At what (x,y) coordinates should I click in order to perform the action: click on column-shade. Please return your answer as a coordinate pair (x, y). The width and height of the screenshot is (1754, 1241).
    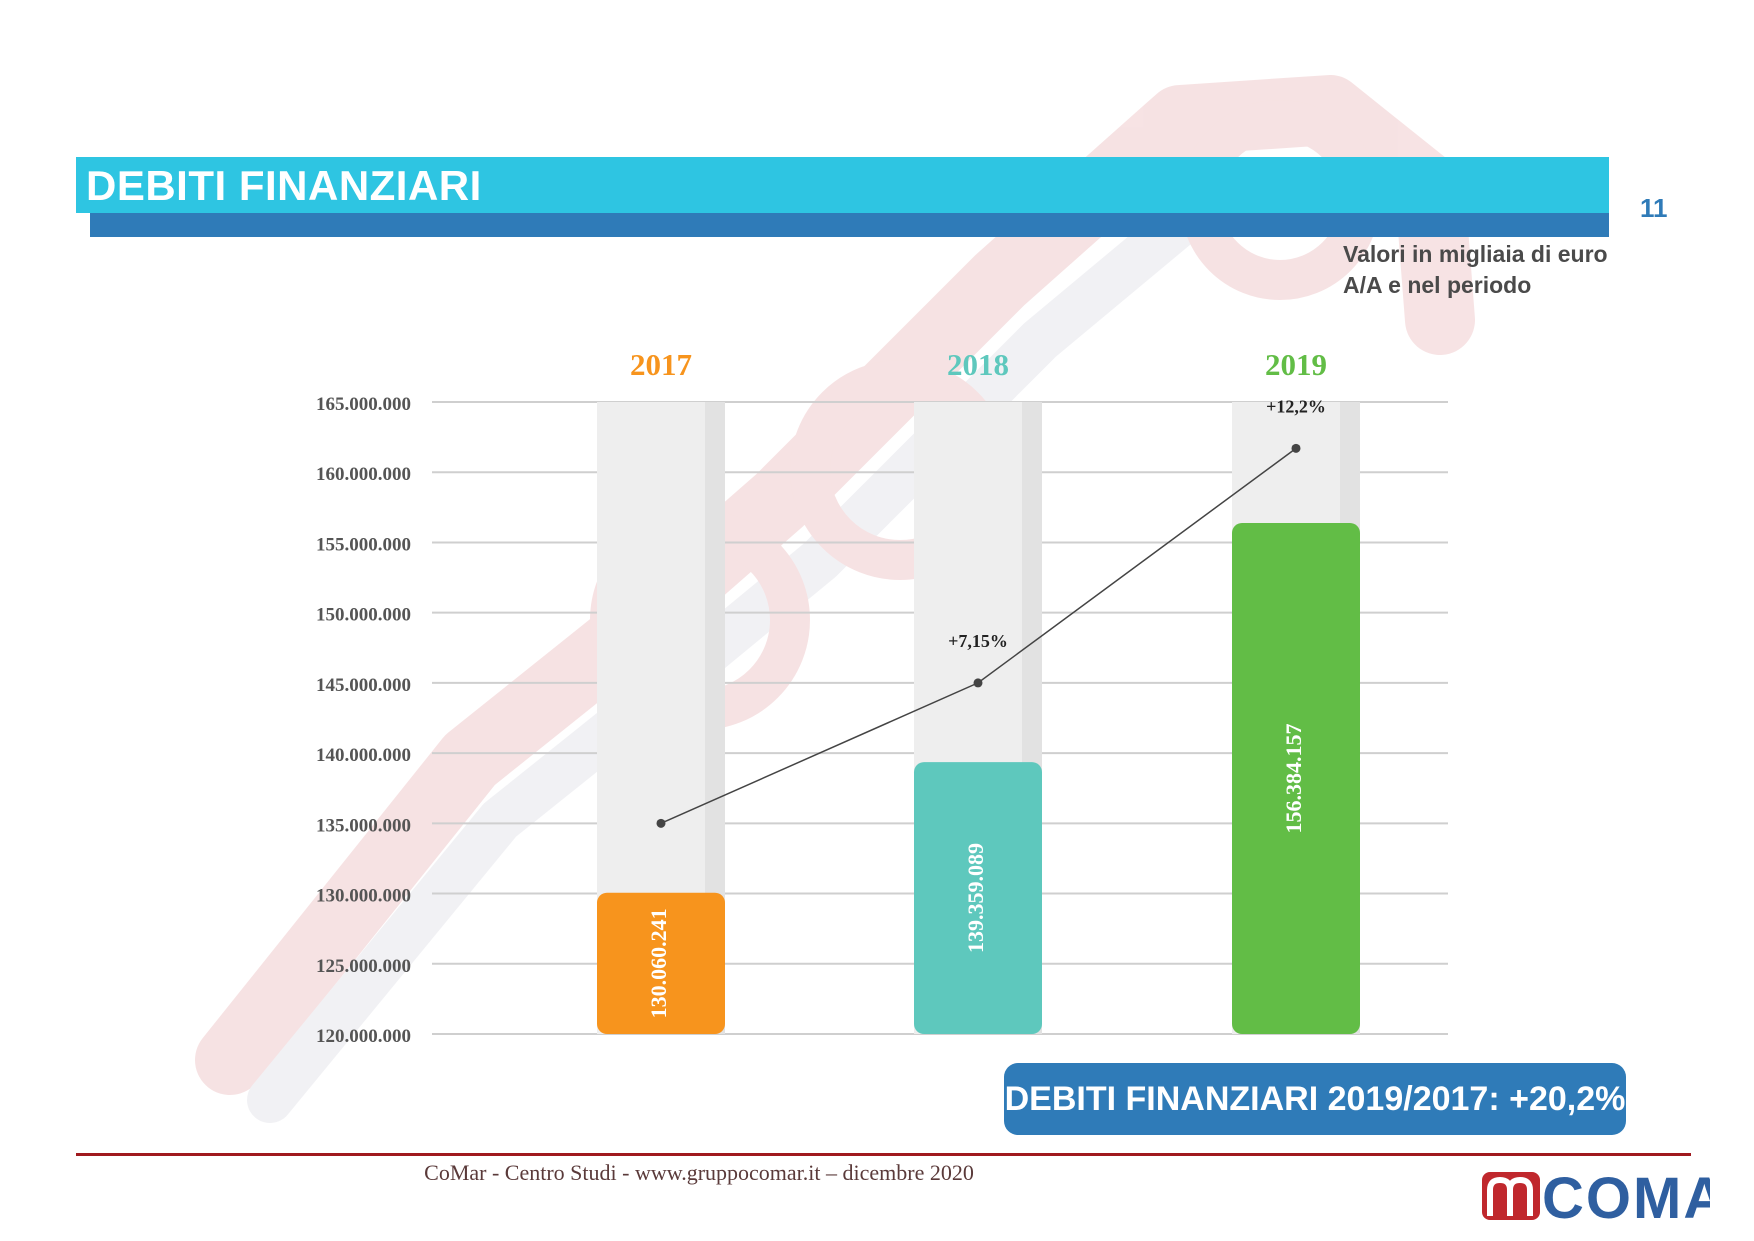
    Looking at the image, I should click on (715, 718).